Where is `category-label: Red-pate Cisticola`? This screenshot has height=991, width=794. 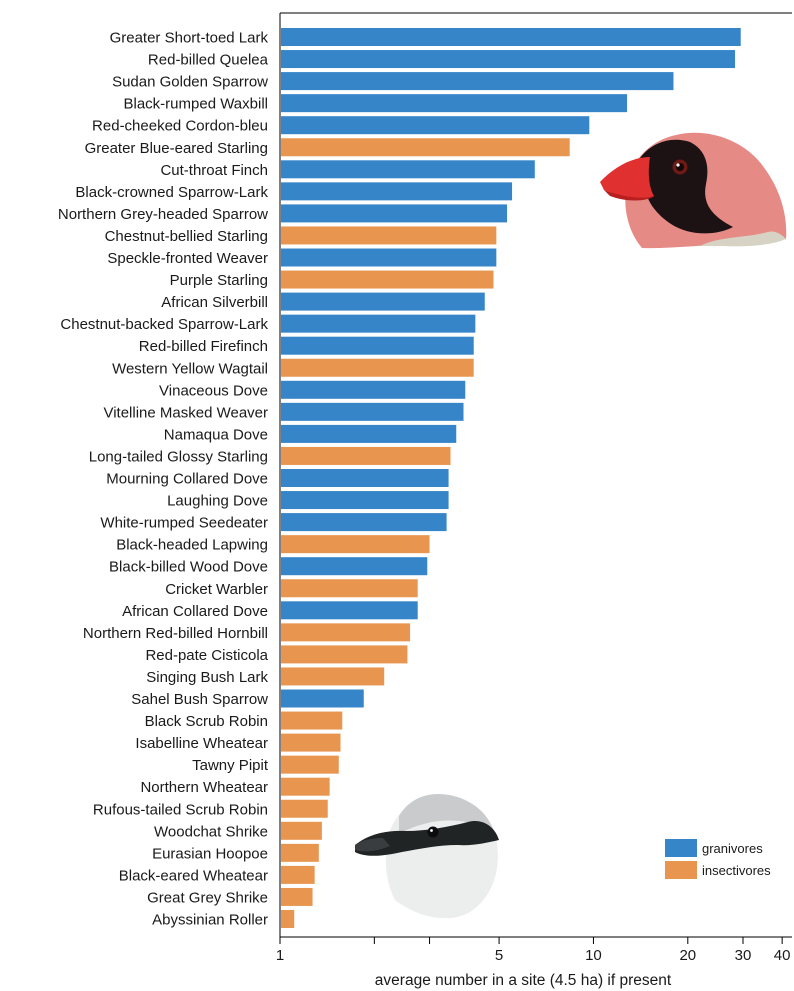
category-label: Red-pate Cisticola is located at coordinates (206, 655).